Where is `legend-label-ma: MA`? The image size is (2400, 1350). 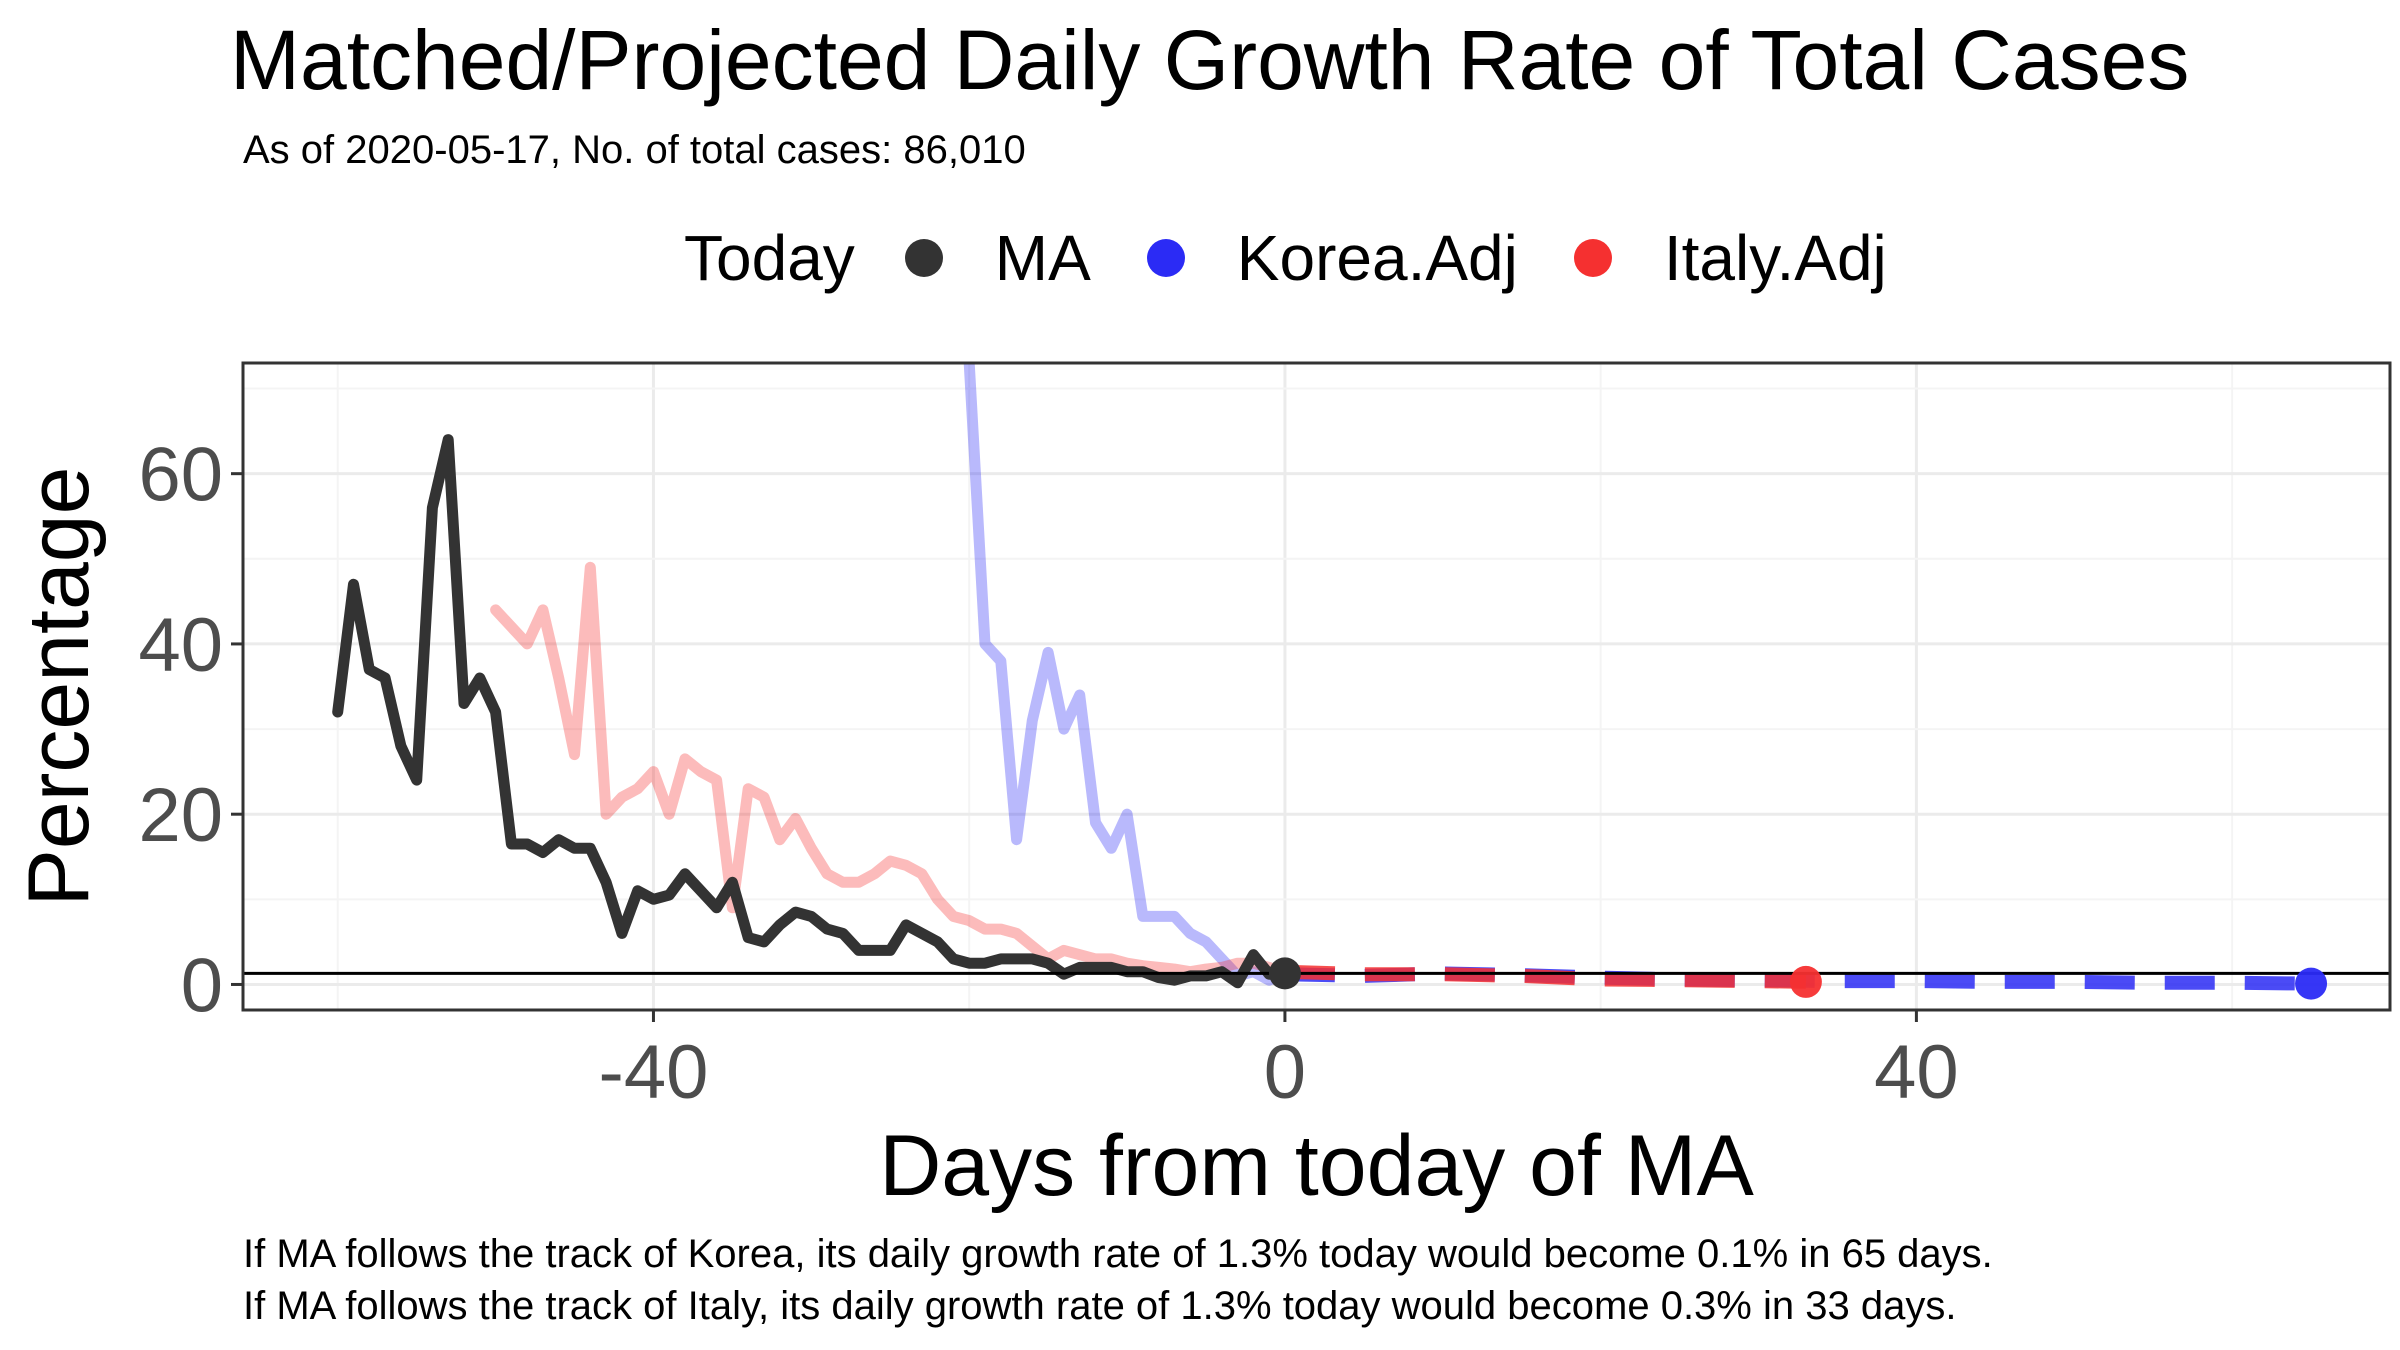
legend-label-ma: MA is located at coordinates (1042, 258).